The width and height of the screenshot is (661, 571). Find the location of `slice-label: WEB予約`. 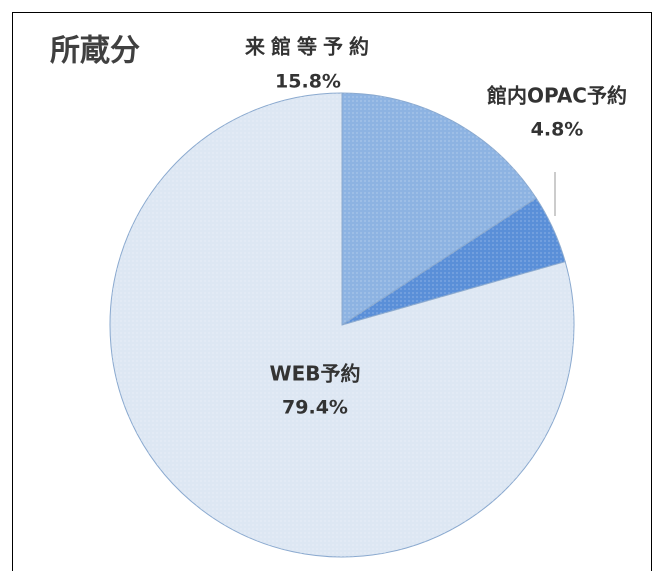

slice-label: WEB予約 is located at coordinates (315, 374).